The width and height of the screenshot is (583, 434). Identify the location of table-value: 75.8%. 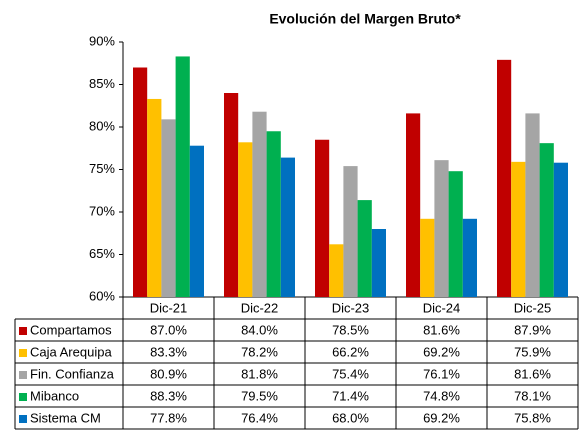
(532, 417).